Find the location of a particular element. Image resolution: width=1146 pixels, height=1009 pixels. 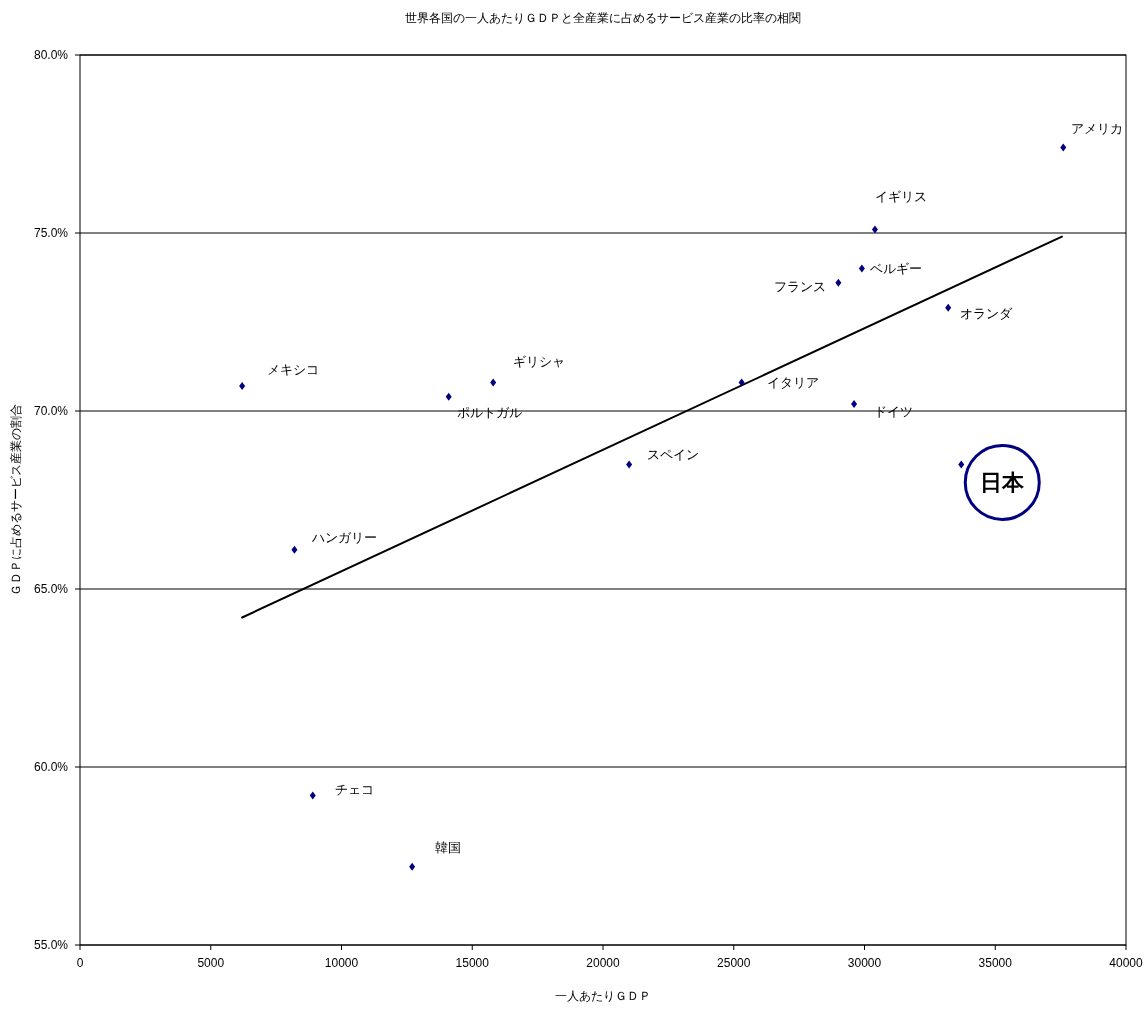

x-axis-title: 一人あたりＧＤＰ is located at coordinates (603, 996).